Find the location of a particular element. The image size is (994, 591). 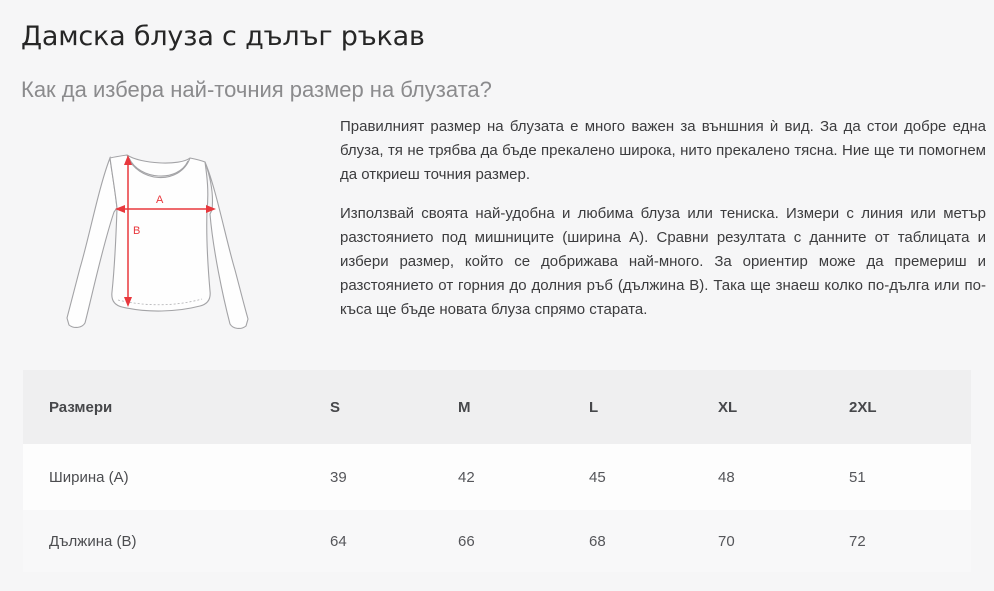

width-value-s: 39 is located at coordinates (338, 477).